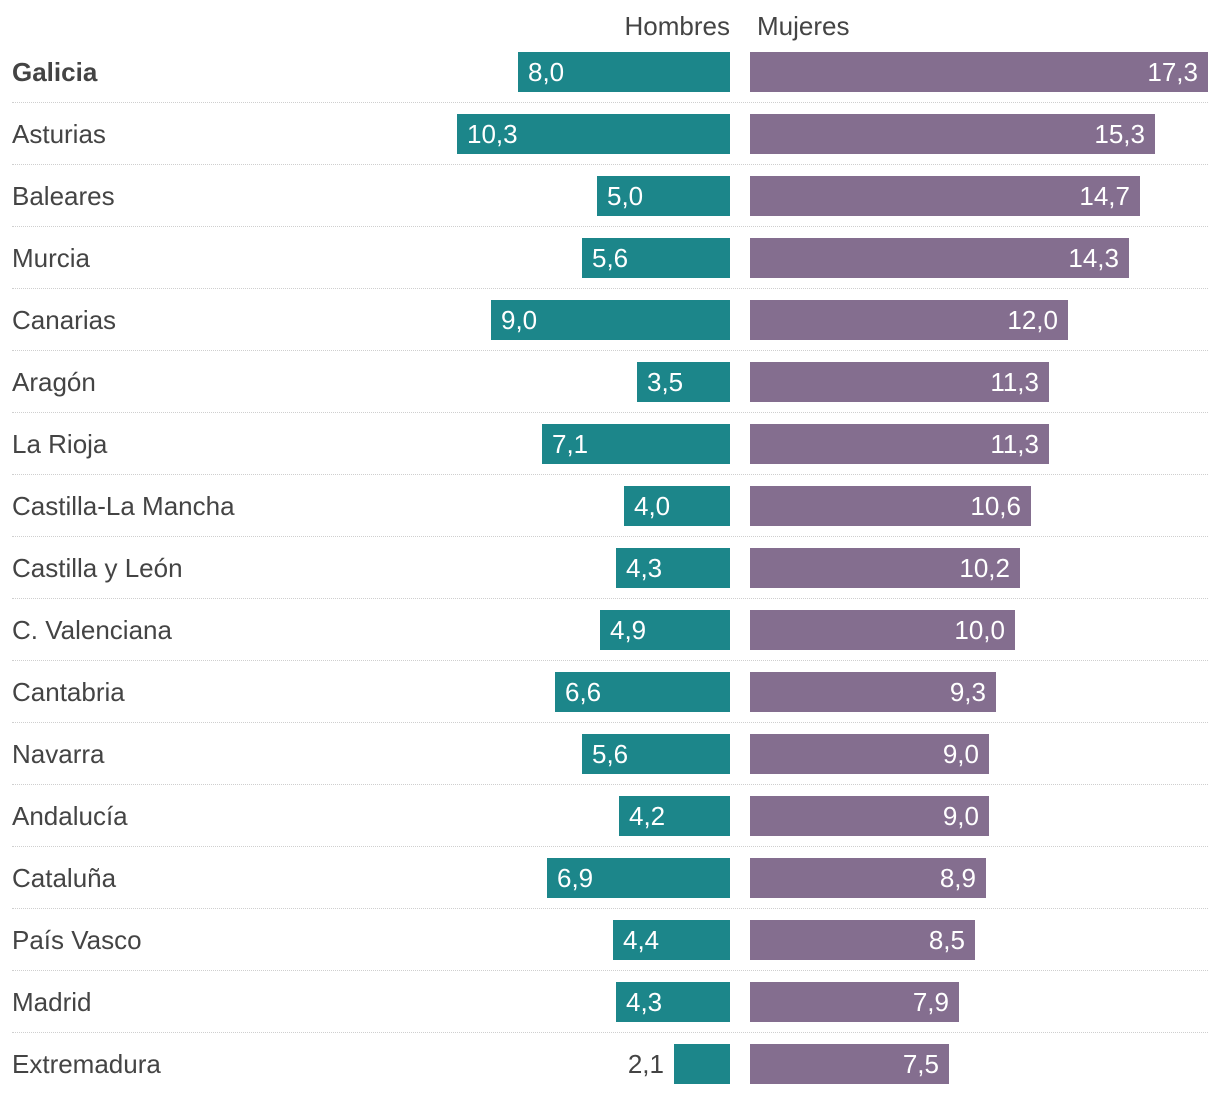  Describe the element at coordinates (123, 506) in the screenshot. I see `category-label: Castilla-La Mancha` at that location.